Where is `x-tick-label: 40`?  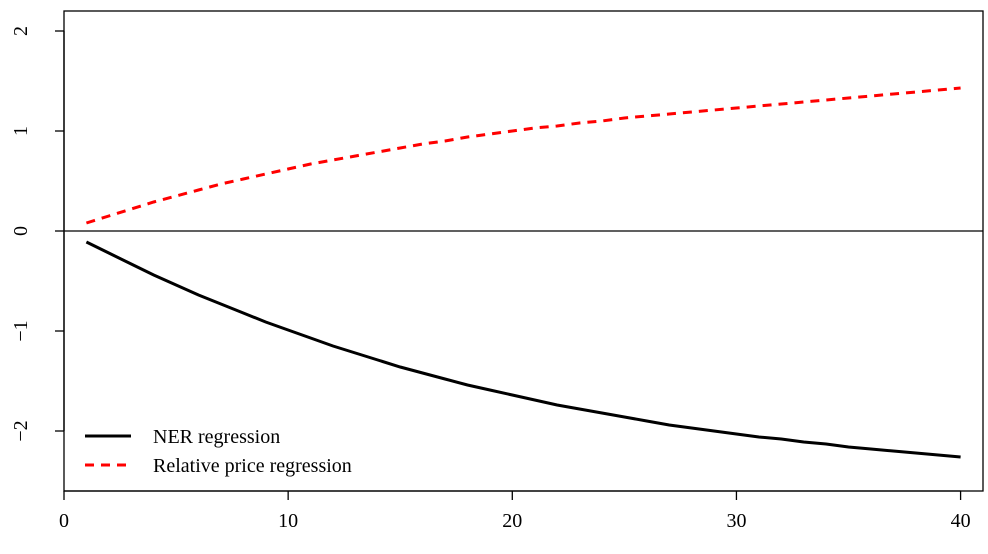
x-tick-label: 40 is located at coordinates (961, 521).